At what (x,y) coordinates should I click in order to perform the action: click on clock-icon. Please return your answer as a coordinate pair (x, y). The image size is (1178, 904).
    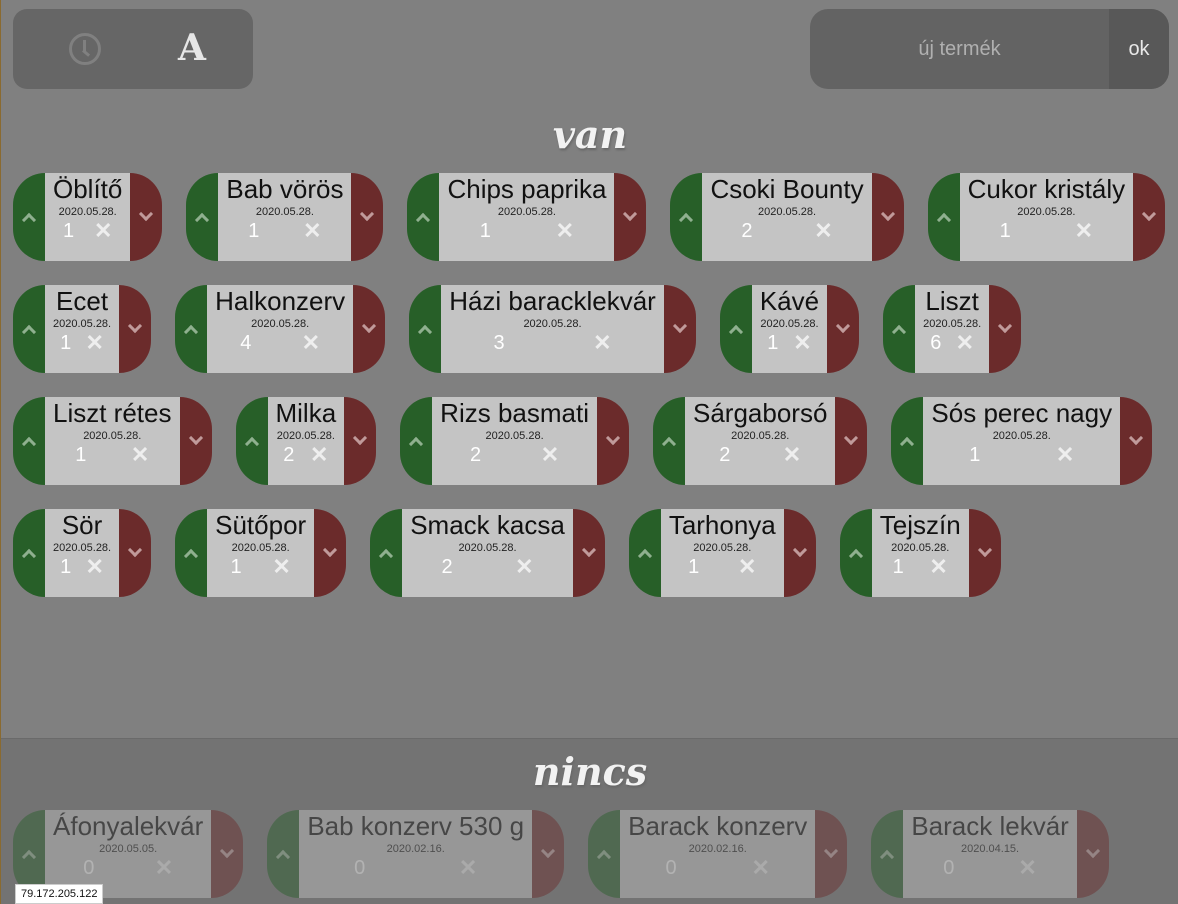
    Looking at the image, I should click on (85, 49).